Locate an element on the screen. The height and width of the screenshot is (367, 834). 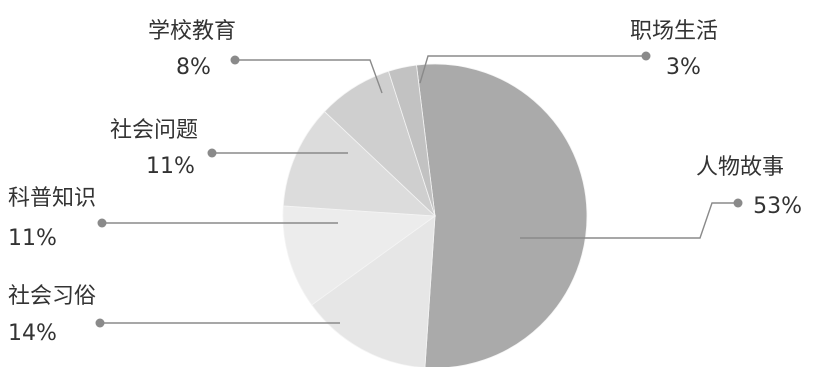
slice-label-value-3: 11% is located at coordinates (170, 166).